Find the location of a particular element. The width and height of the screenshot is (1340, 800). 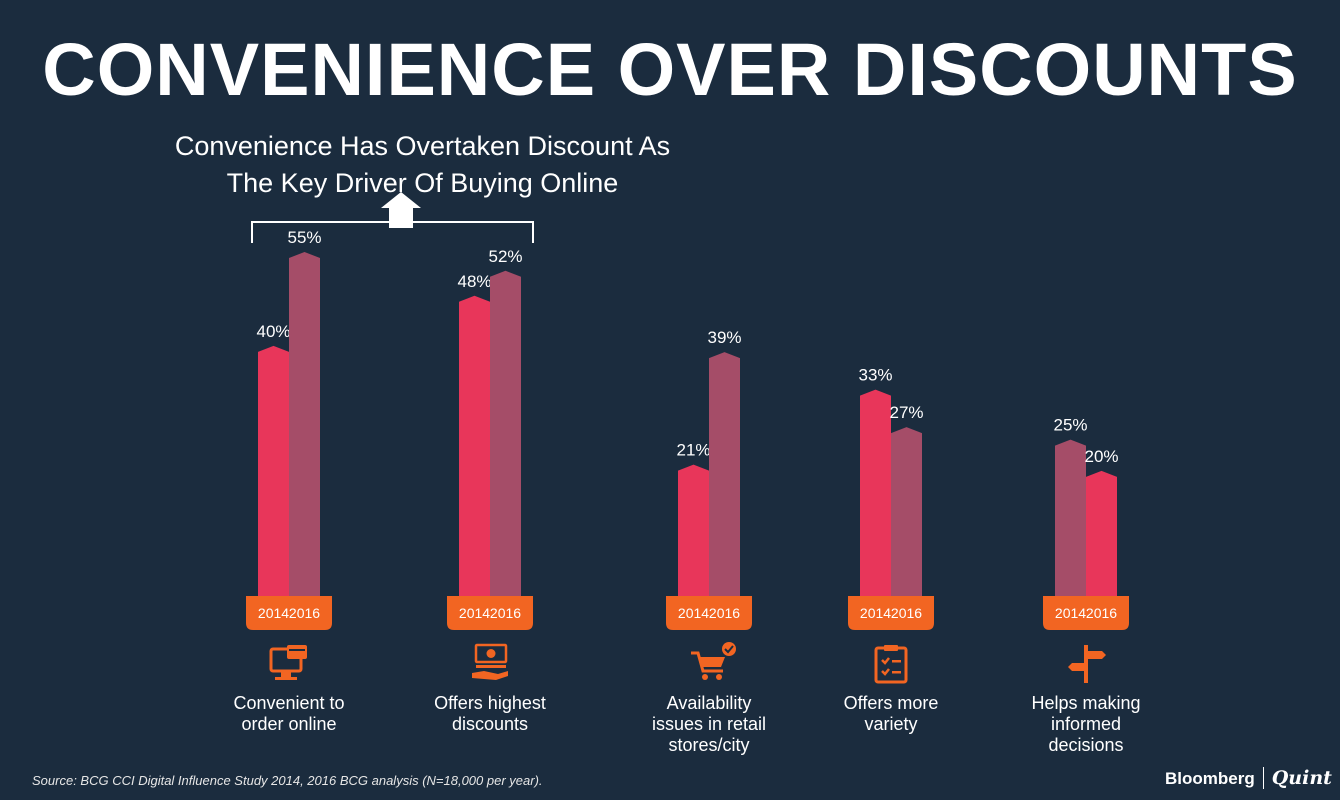

category-label: Offers highest is located at coordinates (490, 703).